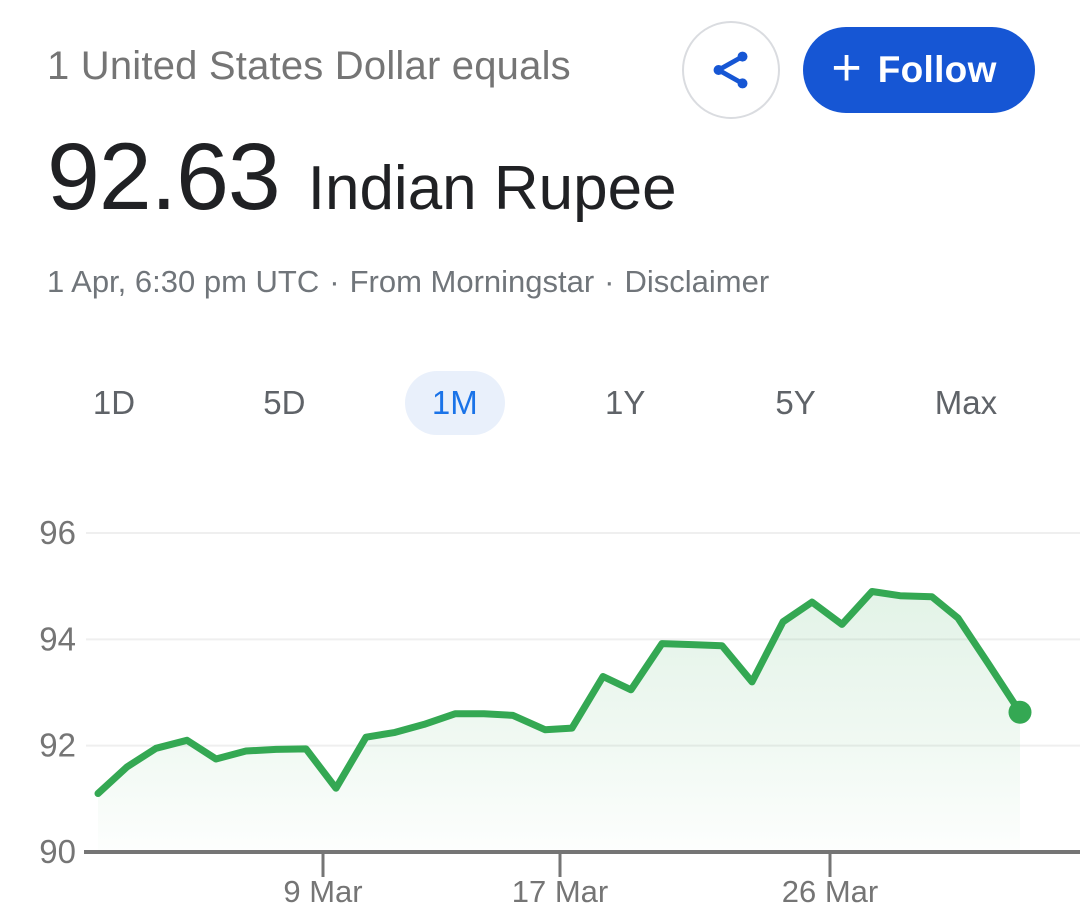 This screenshot has width=1080, height=921. What do you see at coordinates (57, 745) in the screenshot?
I see `y-axis-label-92: 92` at bounding box center [57, 745].